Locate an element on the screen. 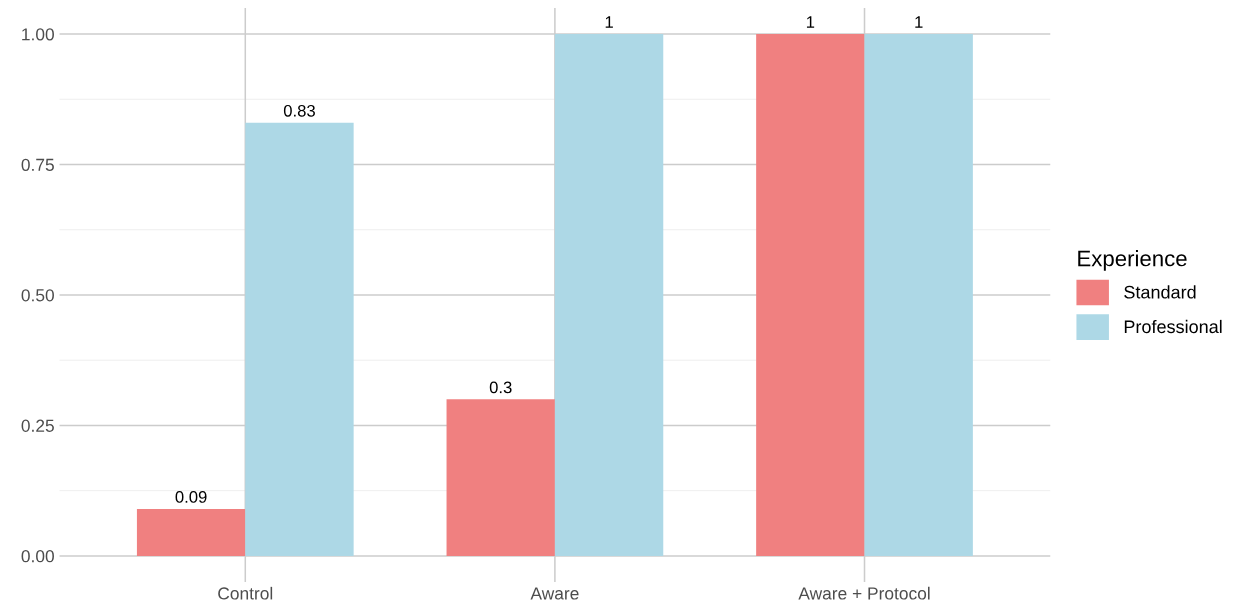  legend-label: Standard is located at coordinates (1160, 292).